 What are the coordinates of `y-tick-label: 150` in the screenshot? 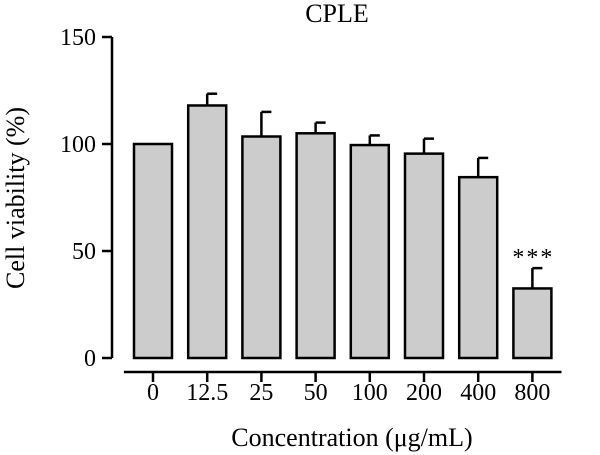 It's located at (78, 38).